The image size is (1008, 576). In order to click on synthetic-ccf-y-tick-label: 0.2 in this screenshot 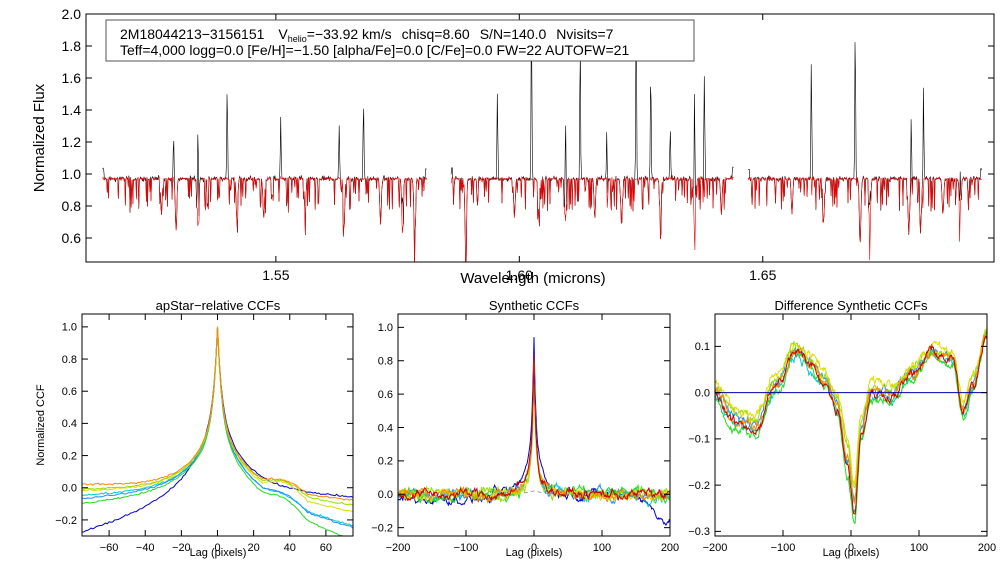, I will do `click(385, 462)`.